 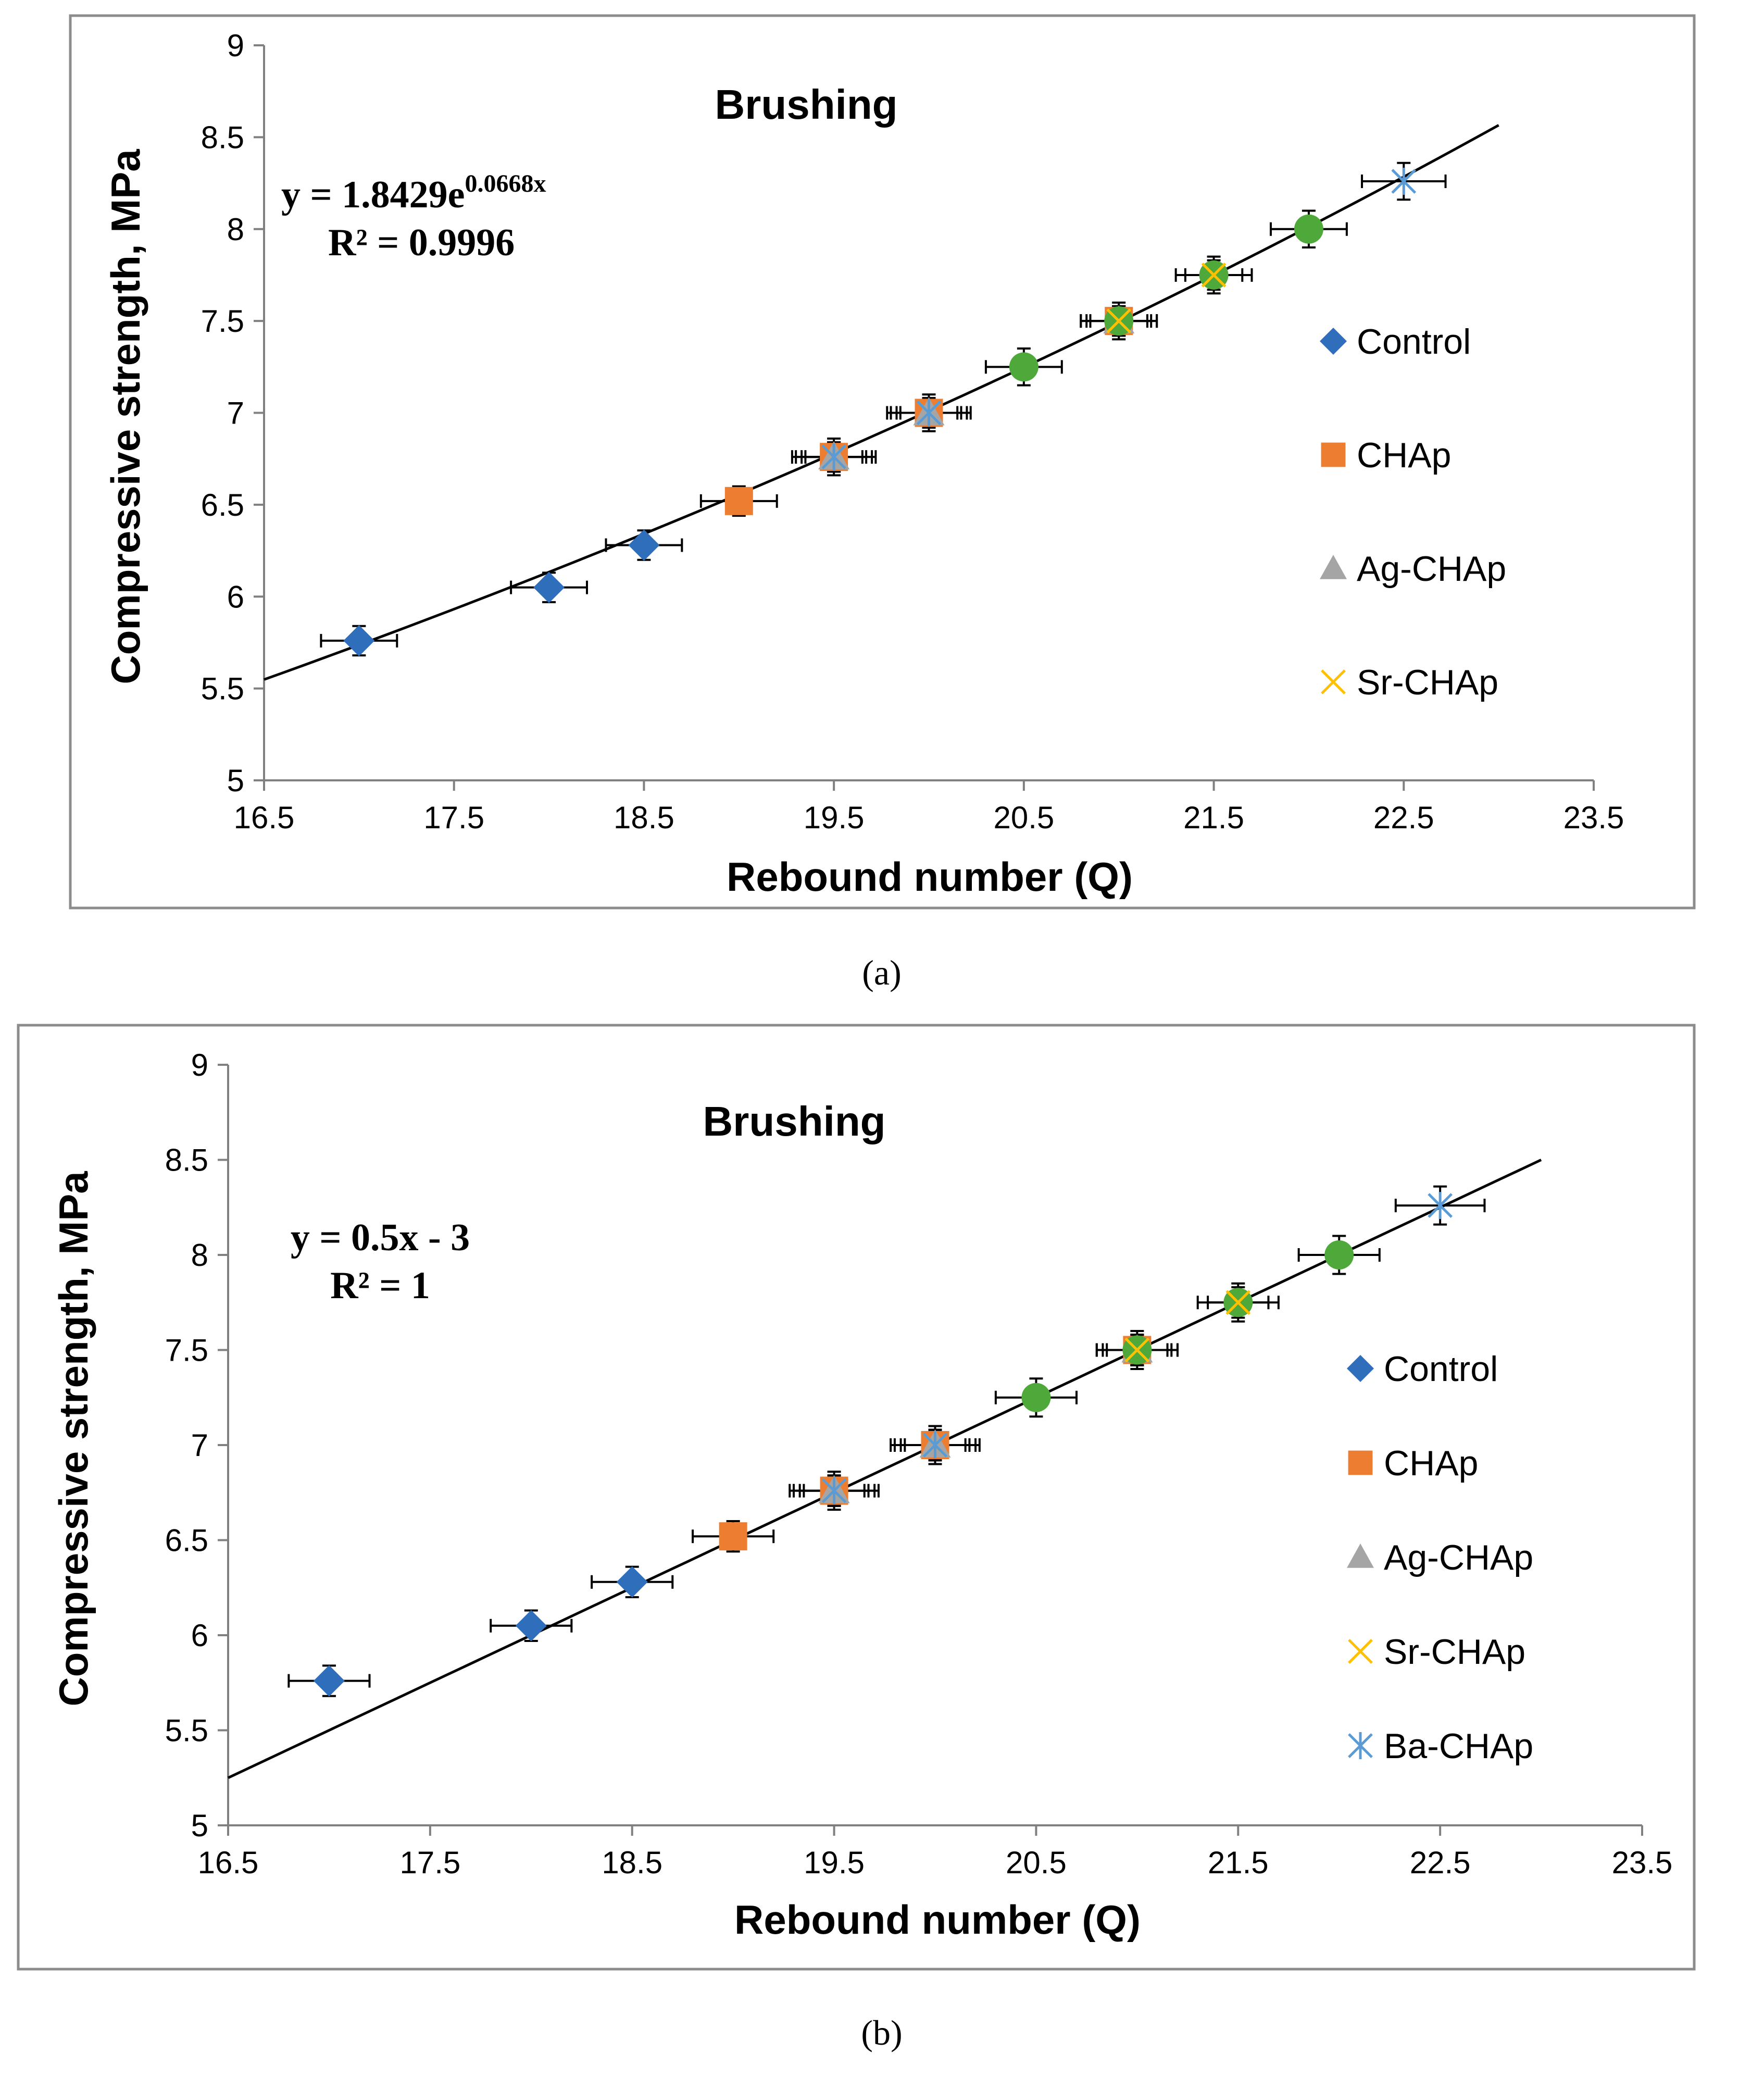 What do you see at coordinates (1458, 1746) in the screenshot?
I see `legend-label-ba: Ba-CHAp` at bounding box center [1458, 1746].